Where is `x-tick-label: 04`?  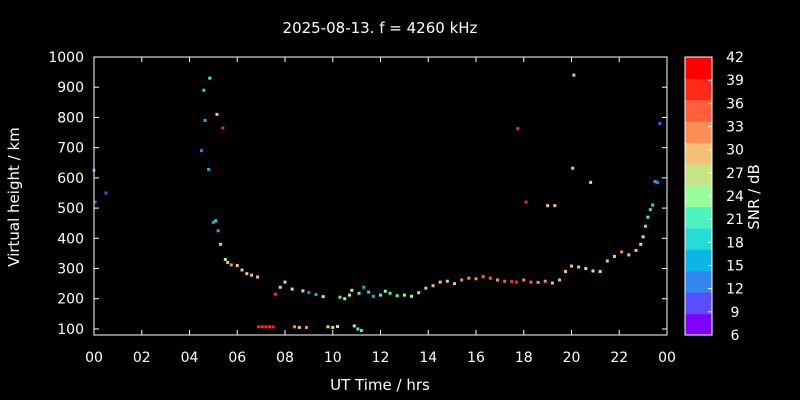 x-tick-label: 04 is located at coordinates (190, 358).